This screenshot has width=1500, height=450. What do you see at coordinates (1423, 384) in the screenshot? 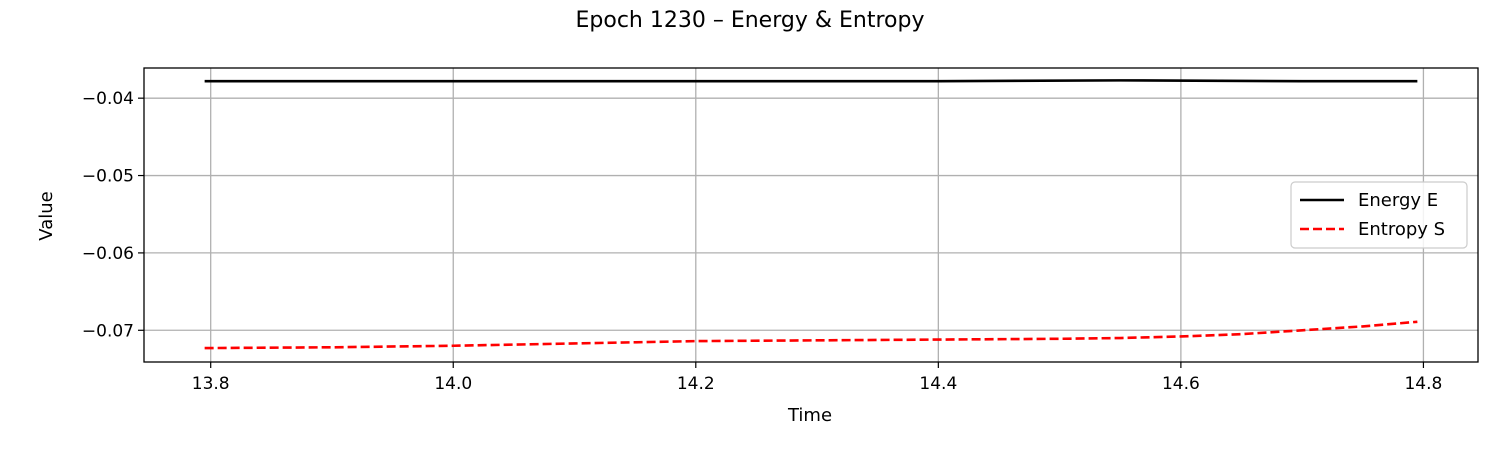
I see `x-tick-label: 14.8` at bounding box center [1423, 384].